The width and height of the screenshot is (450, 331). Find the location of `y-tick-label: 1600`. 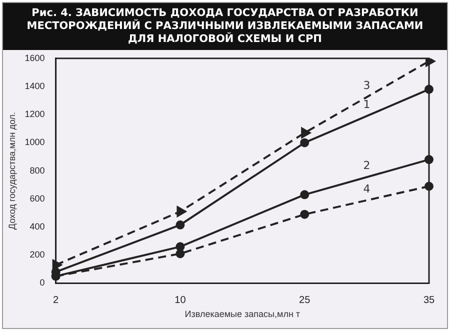

y-tick-label: 1600 is located at coordinates (34, 57).